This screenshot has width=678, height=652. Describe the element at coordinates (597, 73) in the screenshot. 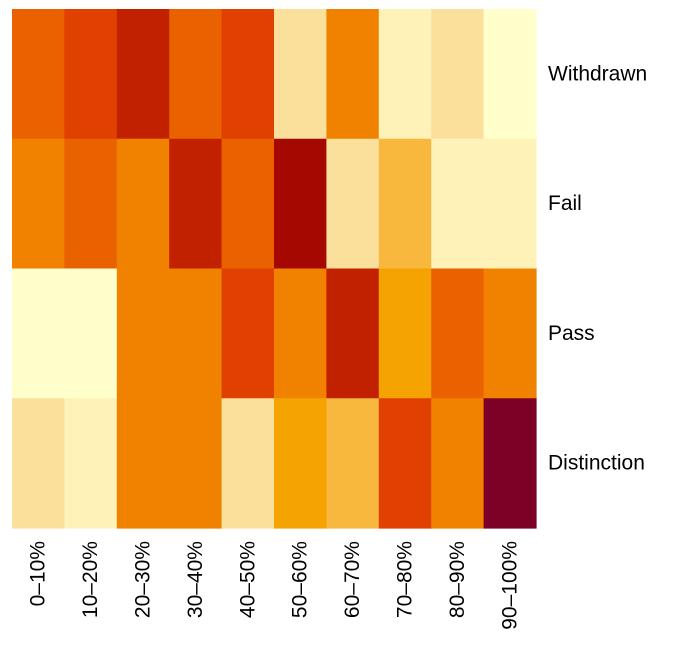

I see `row-label: Withdrawn` at that location.